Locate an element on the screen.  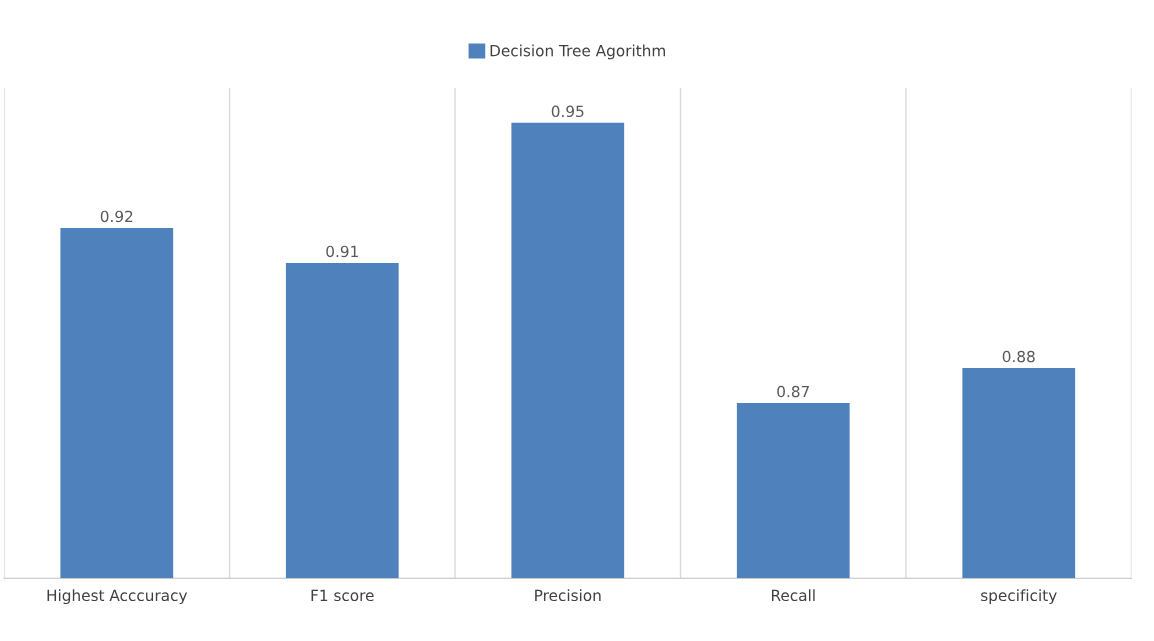
data-label: 0.92 is located at coordinates (116, 216).